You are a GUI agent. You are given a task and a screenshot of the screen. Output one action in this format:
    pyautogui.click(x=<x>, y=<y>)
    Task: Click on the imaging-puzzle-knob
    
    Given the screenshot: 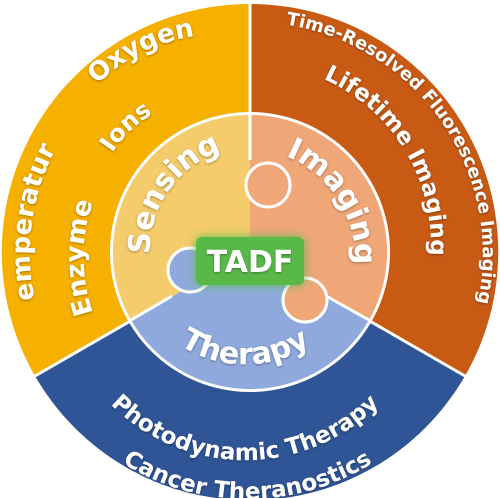 What is the action you would take?
    pyautogui.click(x=268, y=185)
    